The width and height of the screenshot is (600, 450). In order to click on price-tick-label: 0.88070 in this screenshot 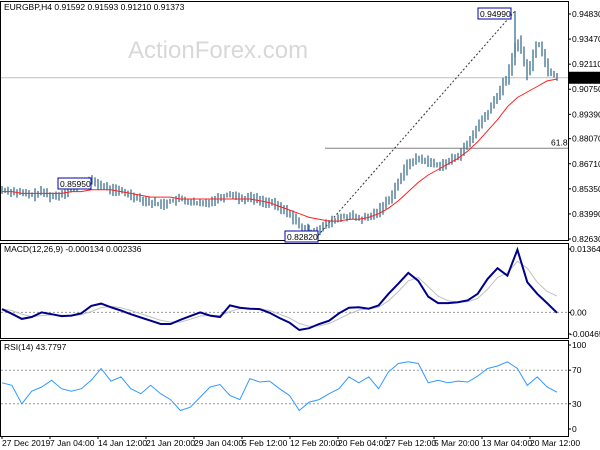, I will do `click(586, 139)`.